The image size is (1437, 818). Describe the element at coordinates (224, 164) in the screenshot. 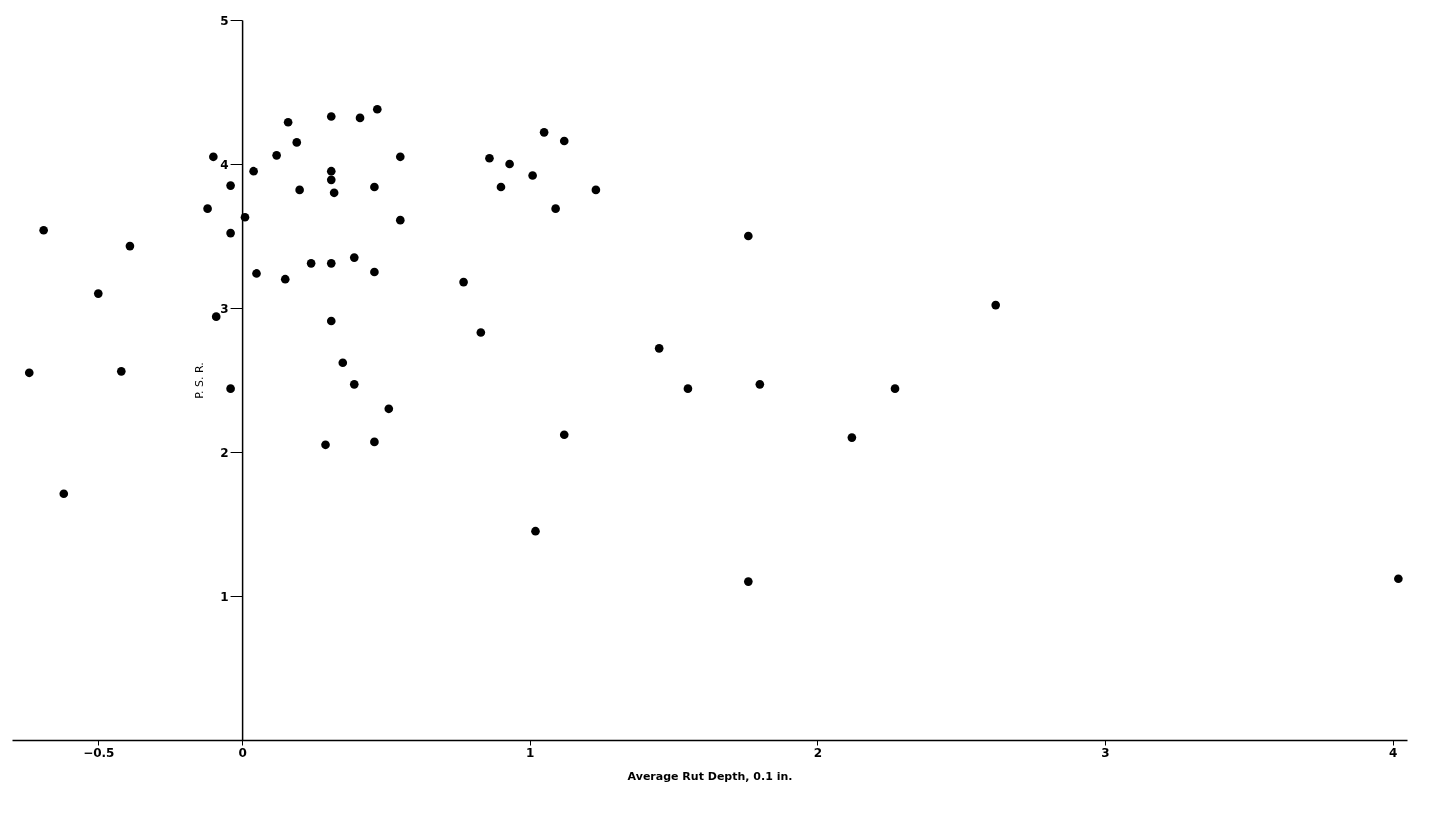

I see `y-tick-label: 4` at that location.